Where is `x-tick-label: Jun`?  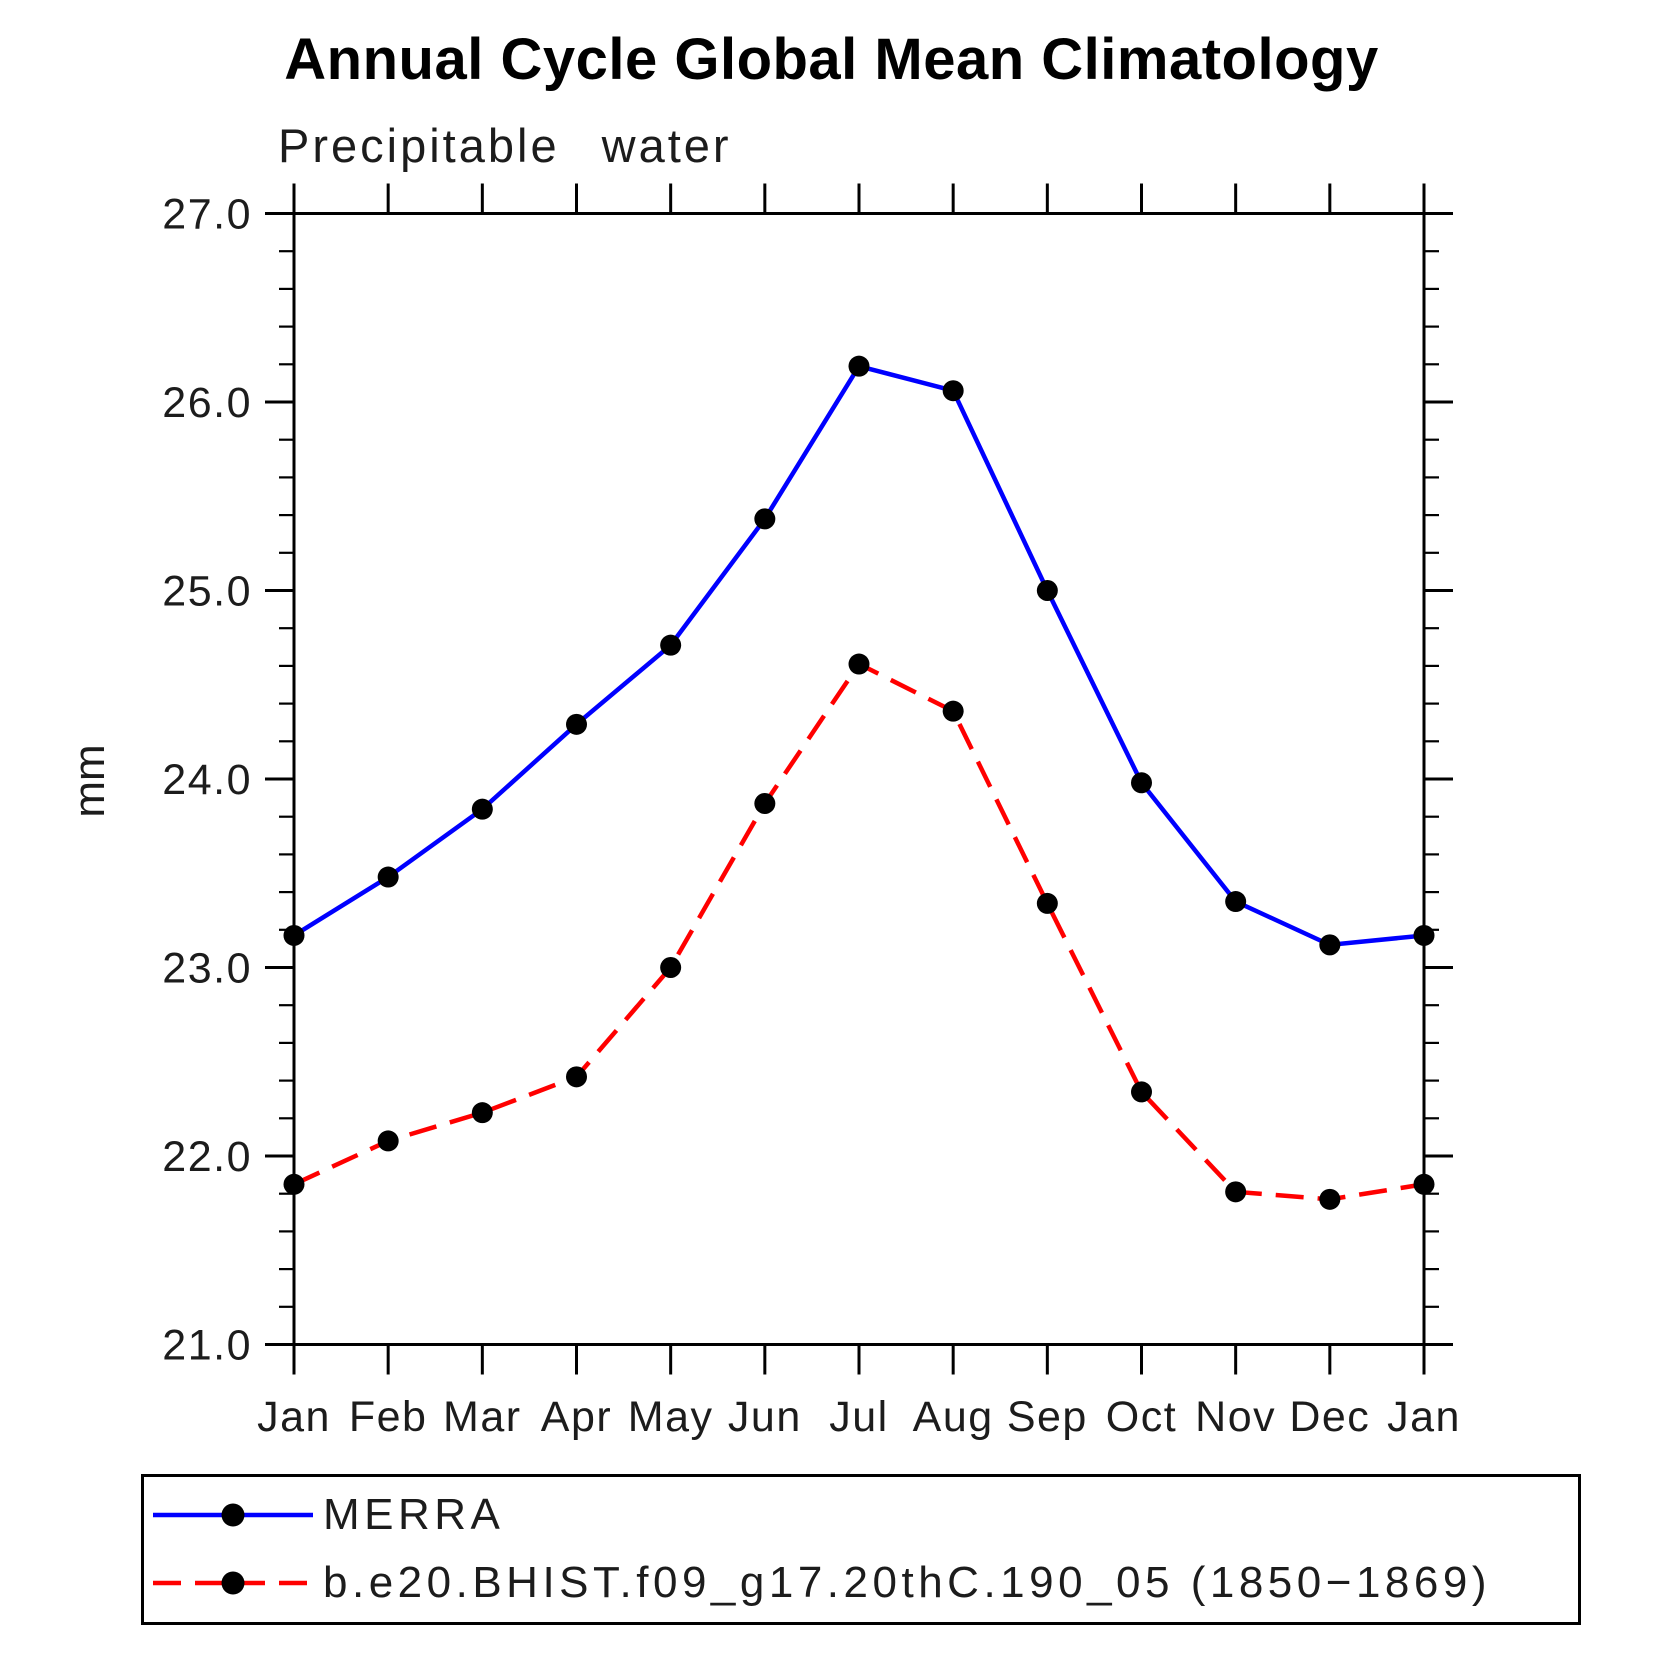 x-tick-label: Jun is located at coordinates (765, 1417).